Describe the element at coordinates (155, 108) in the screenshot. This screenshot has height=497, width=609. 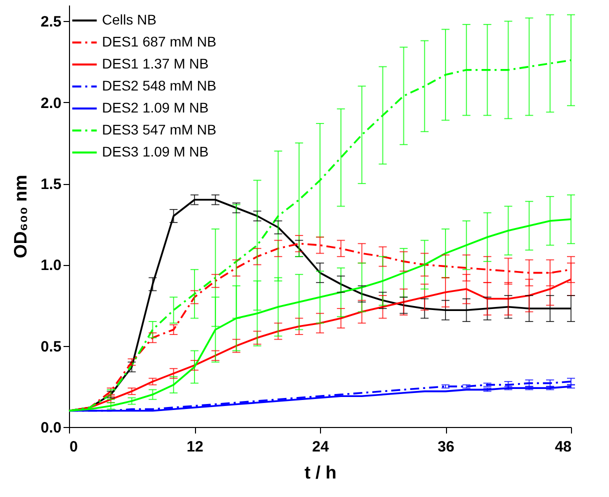
I see `legend-label: DES2 1.09 M NB` at that location.